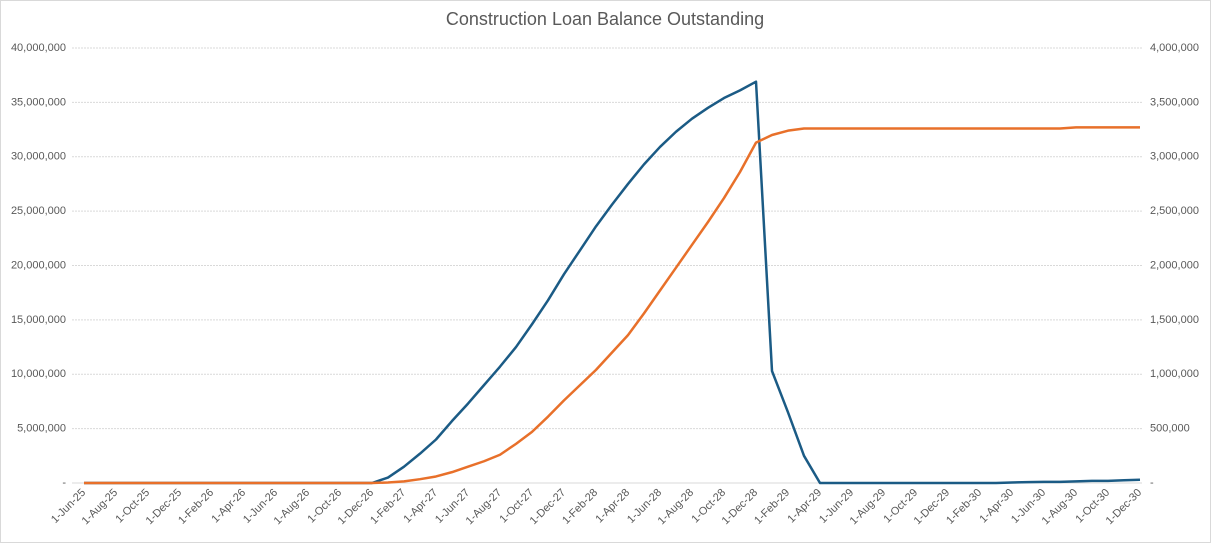  I want to click on y-tick-label: -, so click(64, 483).